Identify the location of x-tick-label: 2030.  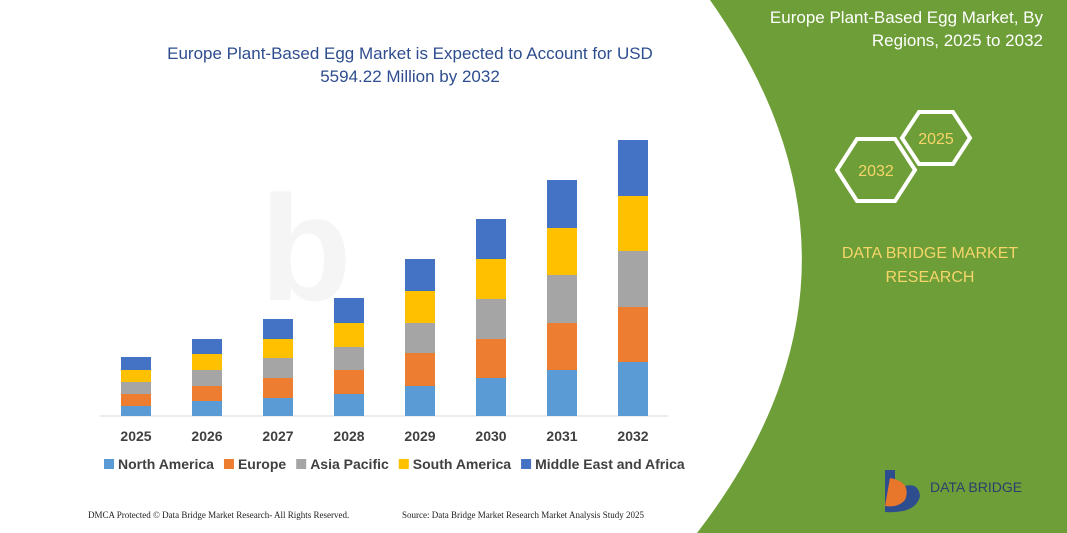
(490, 436).